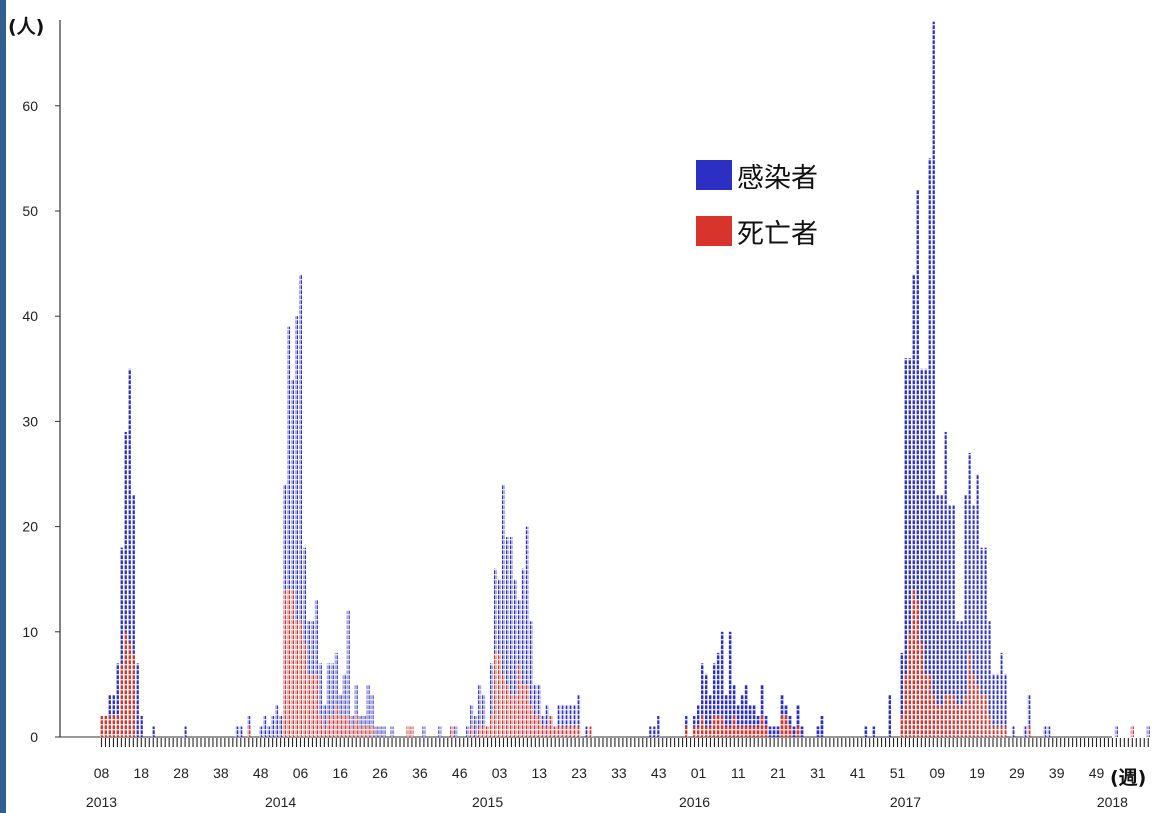  Describe the element at coordinates (487, 802) in the screenshot. I see `year-label: 2015` at that location.